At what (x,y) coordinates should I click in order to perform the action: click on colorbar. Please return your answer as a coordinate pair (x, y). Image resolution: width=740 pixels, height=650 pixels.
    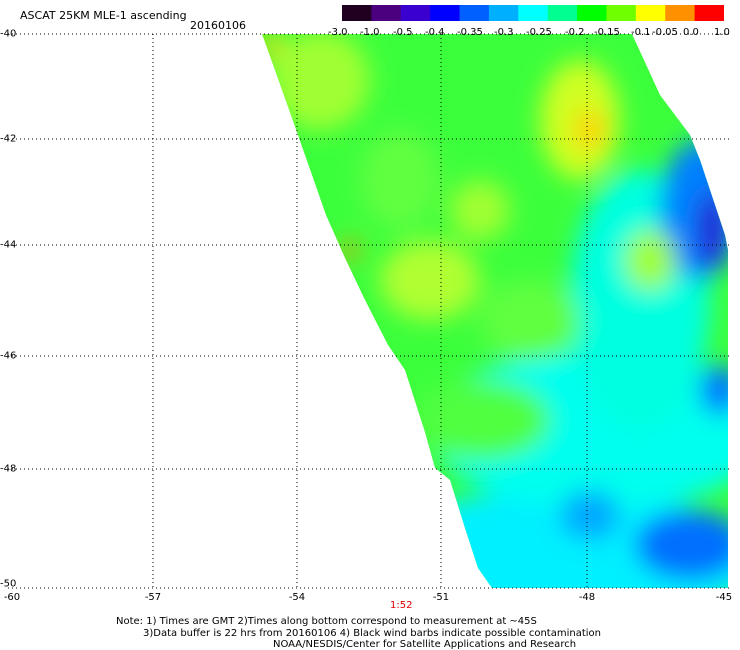
    Looking at the image, I should click on (533, 13).